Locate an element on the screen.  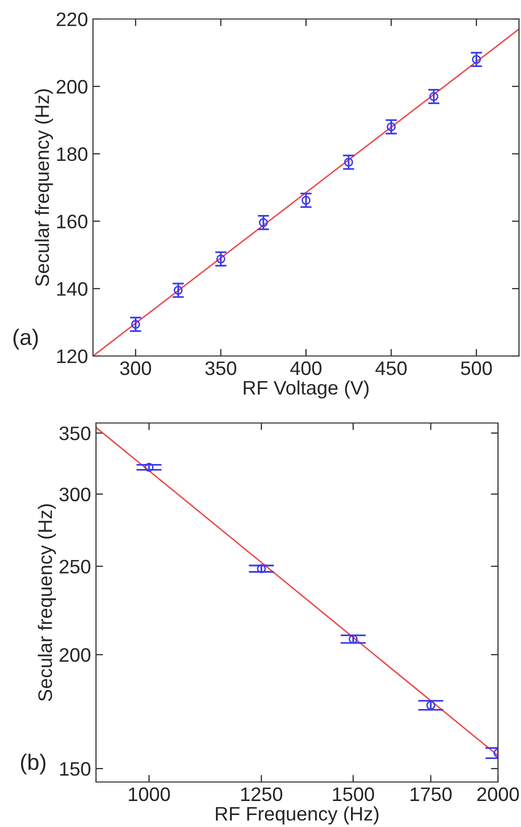
y-tick-label: 160 is located at coordinates (72, 221).